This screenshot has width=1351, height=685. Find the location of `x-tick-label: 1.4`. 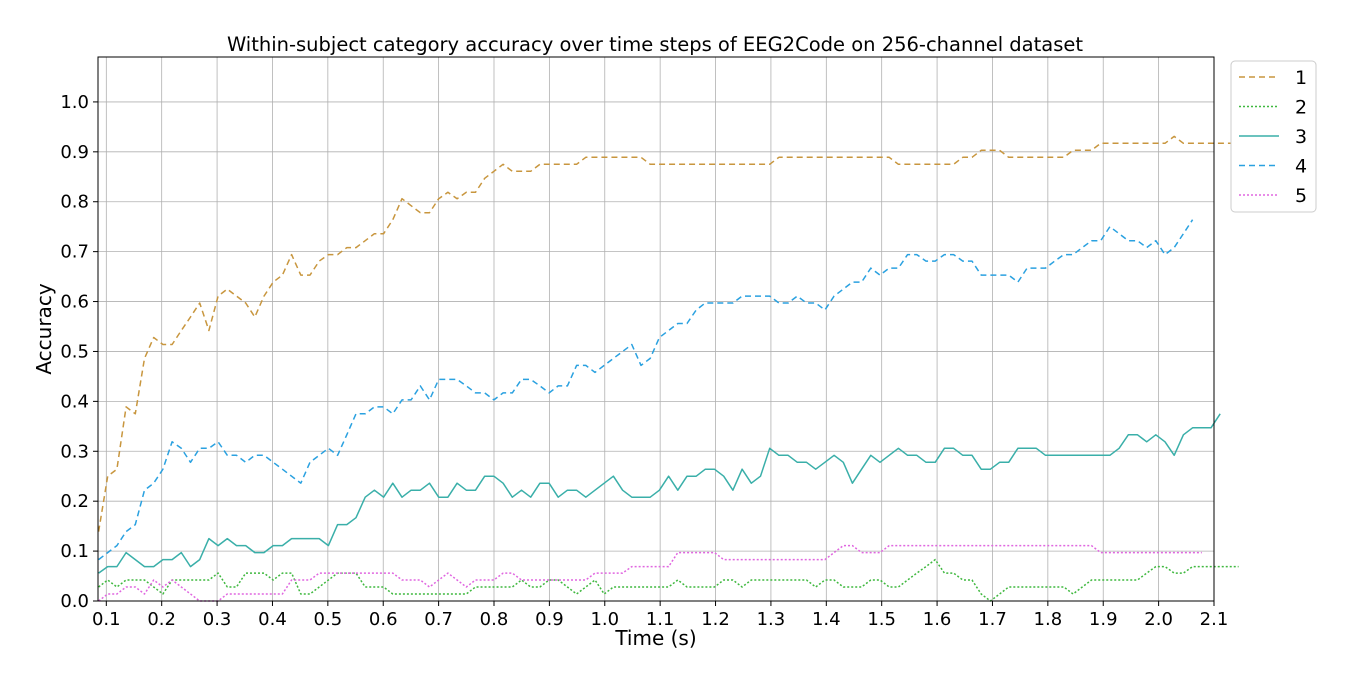

x-tick-label: 1.4 is located at coordinates (826, 619).